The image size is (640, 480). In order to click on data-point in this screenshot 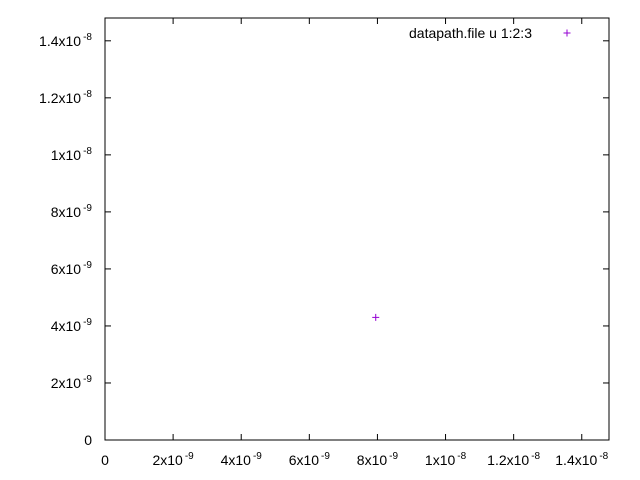, I will do `click(376, 317)`.